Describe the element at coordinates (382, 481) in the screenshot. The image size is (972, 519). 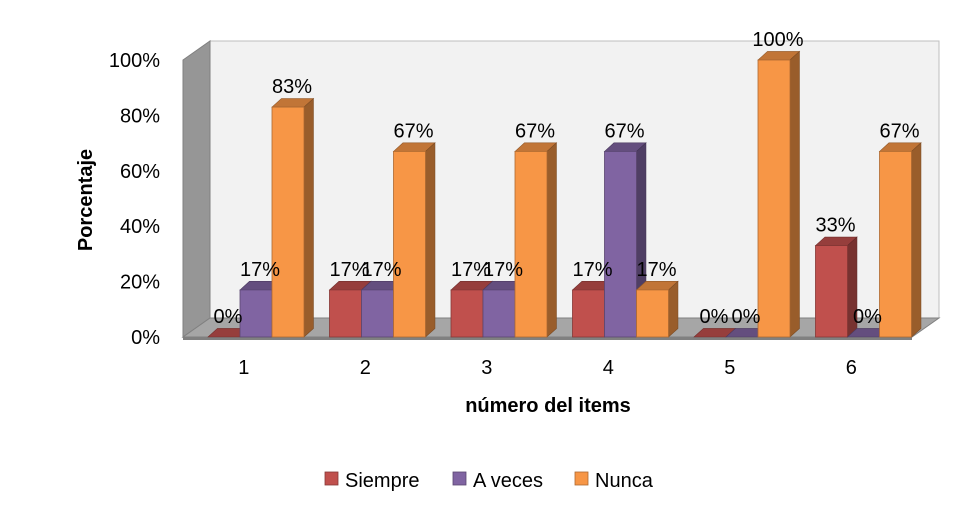
I see `legend-label: Siempre` at that location.